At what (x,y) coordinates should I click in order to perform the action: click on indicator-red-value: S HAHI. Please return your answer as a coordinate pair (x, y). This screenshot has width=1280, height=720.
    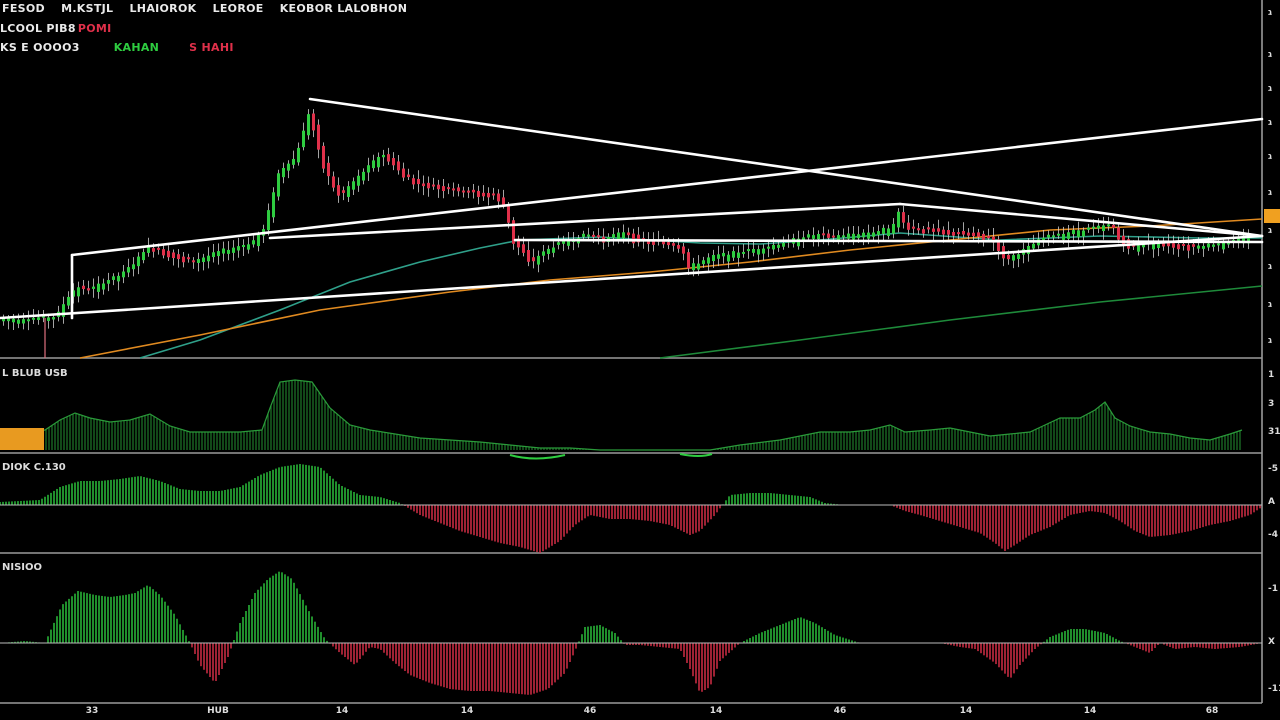
    Looking at the image, I should click on (211, 47).